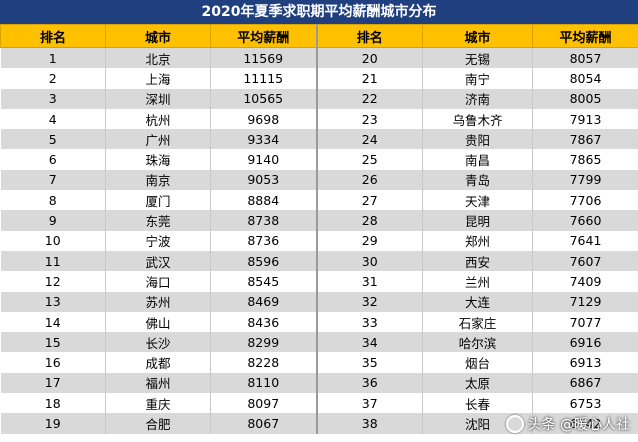 This screenshot has height=442, width=638. What do you see at coordinates (477, 301) in the screenshot?
I see `cell-city-right: 大连` at bounding box center [477, 301].